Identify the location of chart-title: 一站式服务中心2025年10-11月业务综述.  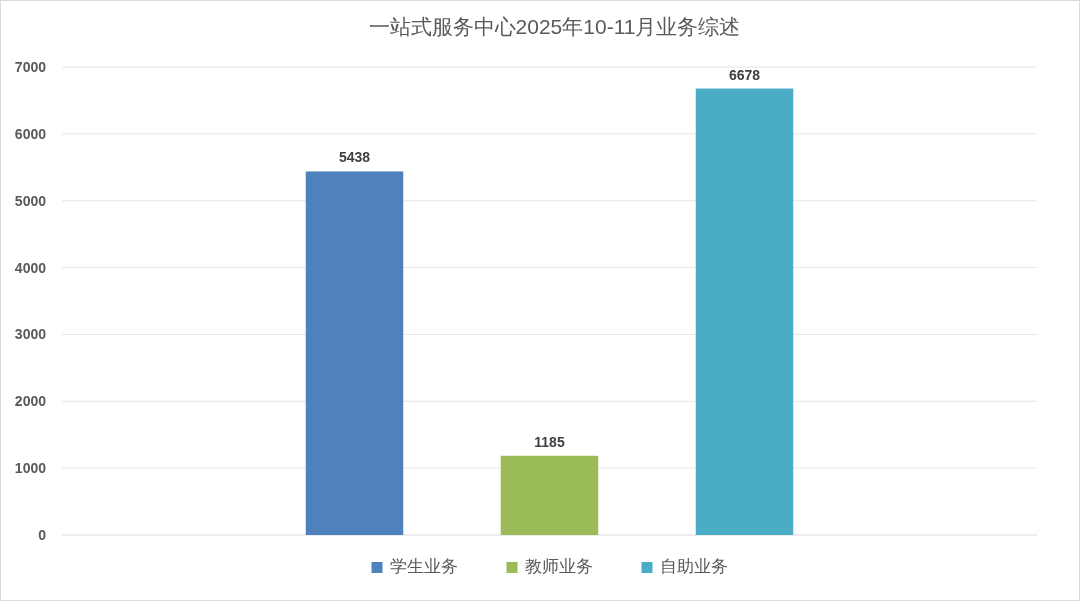
(554, 26).